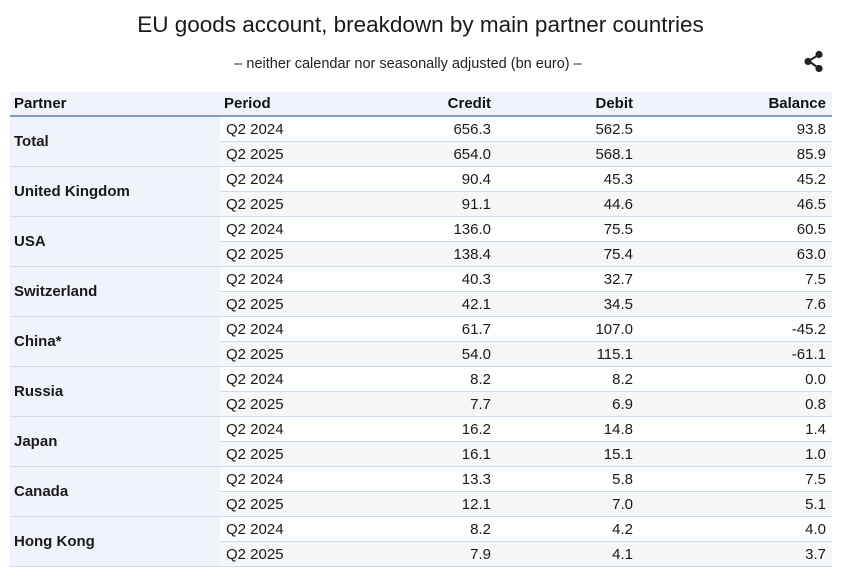 This screenshot has width=841, height=568. Describe the element at coordinates (562, 454) in the screenshot. I see `debit-cell: 15.1` at that location.